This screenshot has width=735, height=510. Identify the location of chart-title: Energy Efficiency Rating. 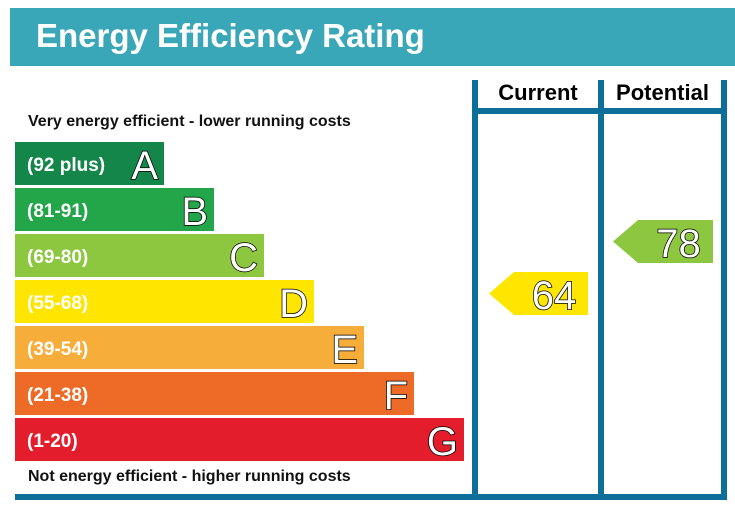
(230, 35).